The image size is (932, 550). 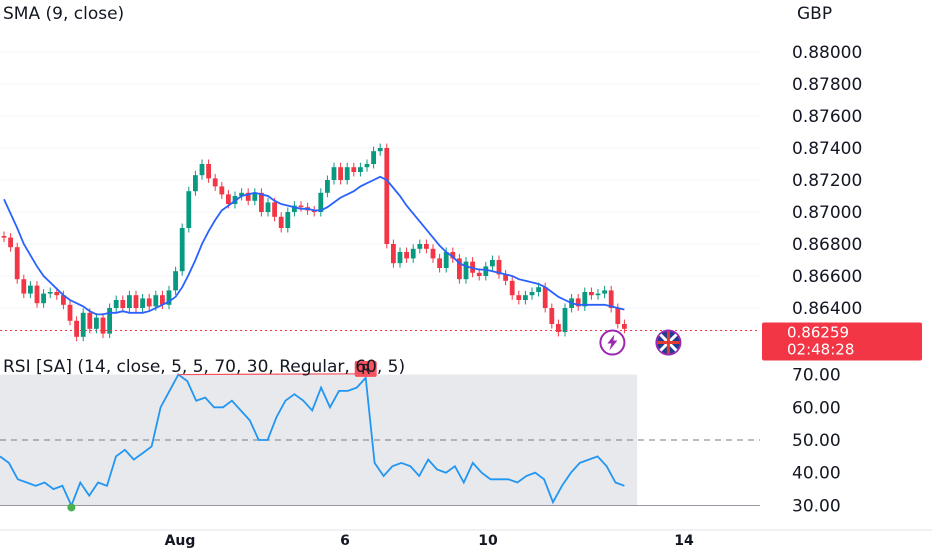 I want to click on uk-flag-red-cross, so click(x=668, y=342).